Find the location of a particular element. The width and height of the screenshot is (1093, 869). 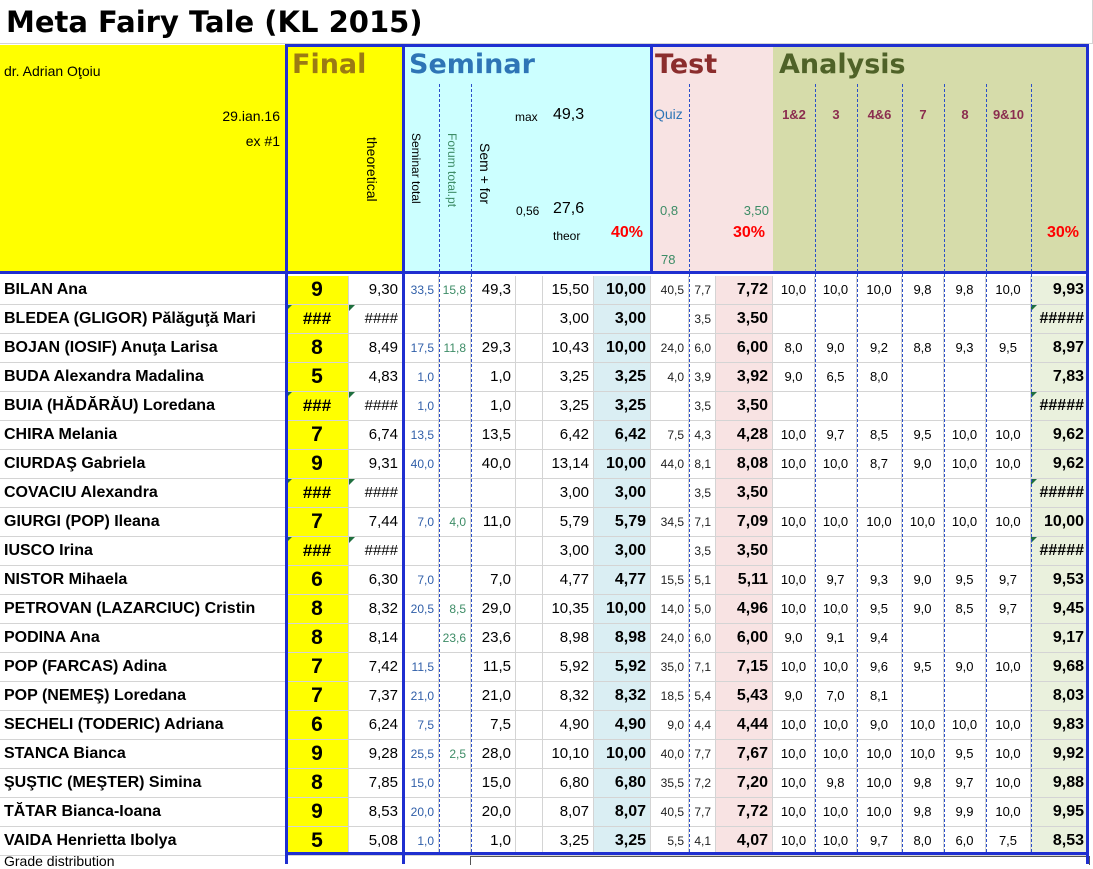

analysis-cell: 9,68 is located at coordinates (1060, 667).